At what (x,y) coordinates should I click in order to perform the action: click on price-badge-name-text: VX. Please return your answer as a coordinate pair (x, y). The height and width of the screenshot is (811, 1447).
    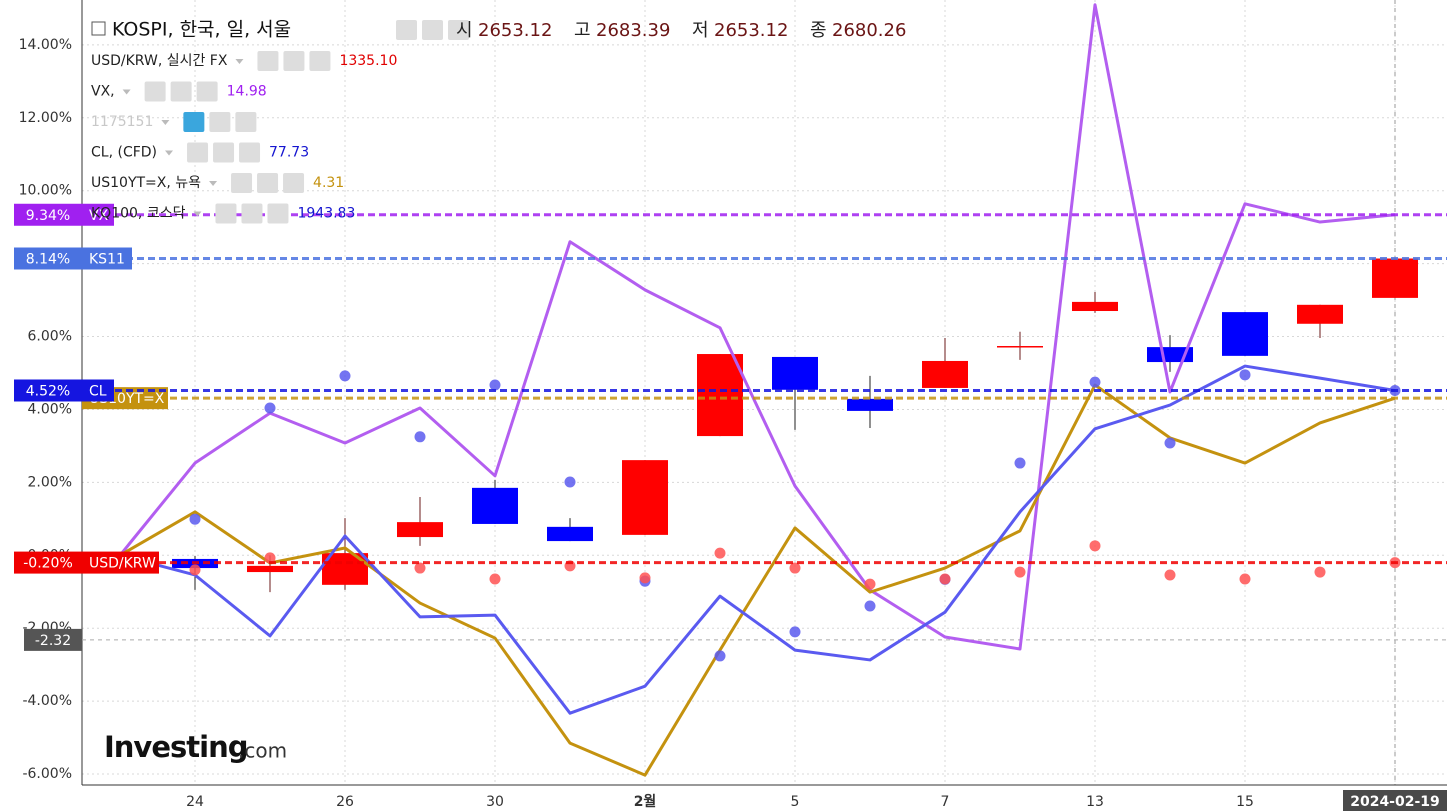
    Looking at the image, I should click on (99, 216).